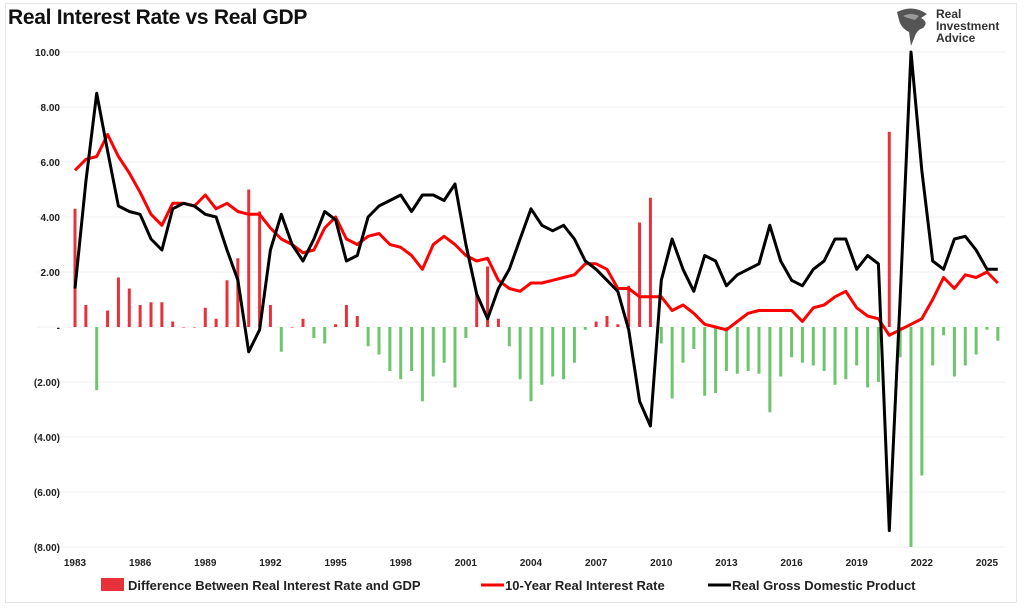 The width and height of the screenshot is (1024, 612). I want to click on x-tick-label: 2010, so click(661, 563).